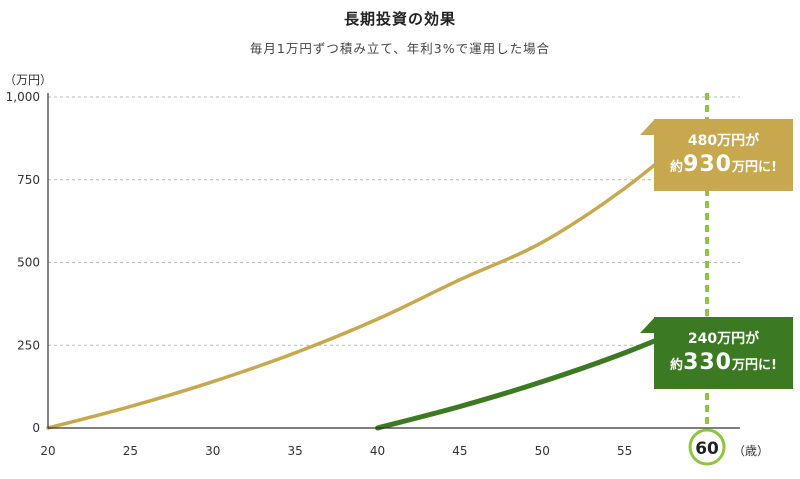 This screenshot has width=800, height=479. What do you see at coordinates (28, 180) in the screenshot?
I see `y-tick-label: 750` at bounding box center [28, 180].